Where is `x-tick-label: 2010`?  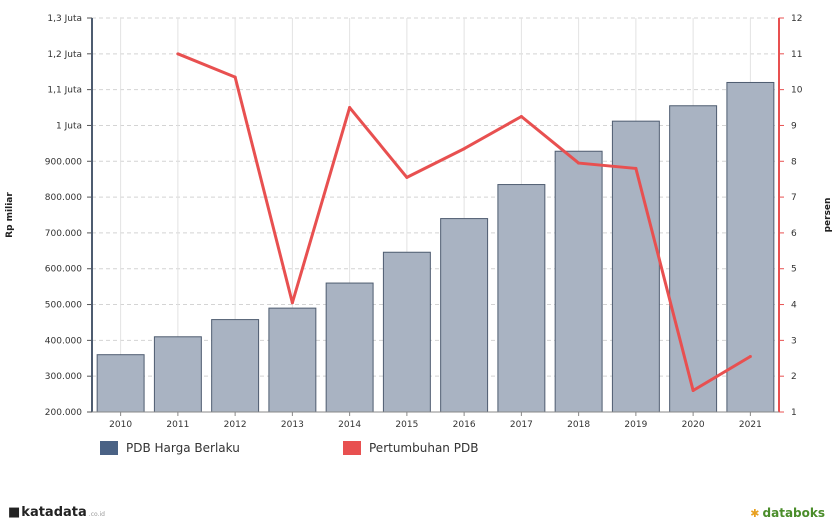
x-tick-label: 2010 is located at coordinates (120, 425).